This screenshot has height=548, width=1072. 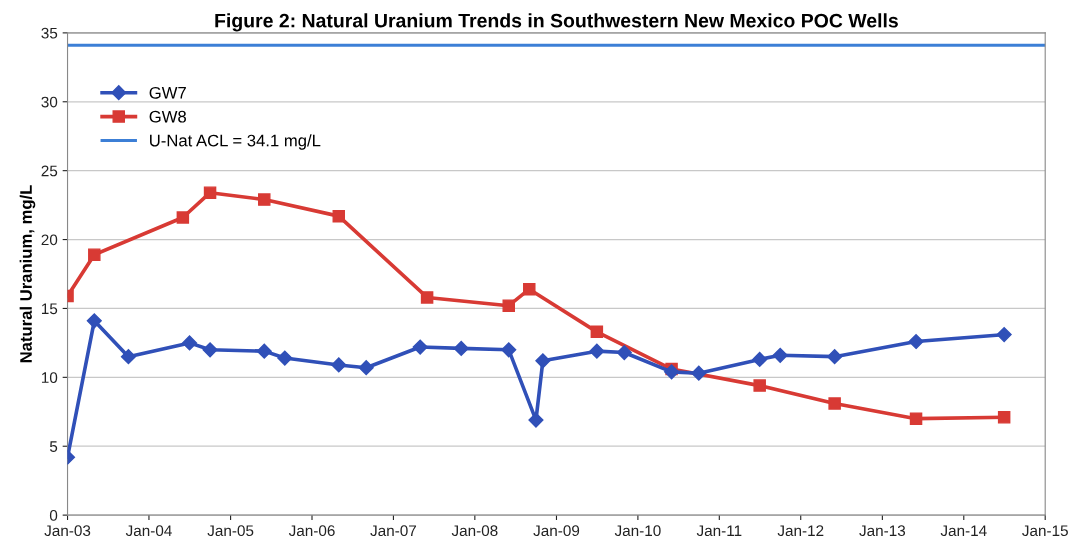 I want to click on x-tick-label: Jan-05, so click(x=230, y=531).